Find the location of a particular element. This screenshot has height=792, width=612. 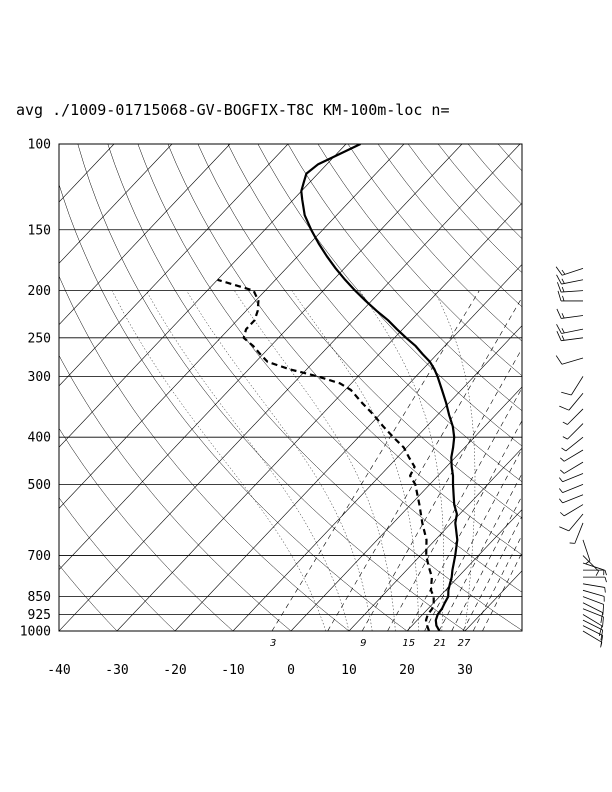

temperature-tick-label: -10 is located at coordinates (232, 670).